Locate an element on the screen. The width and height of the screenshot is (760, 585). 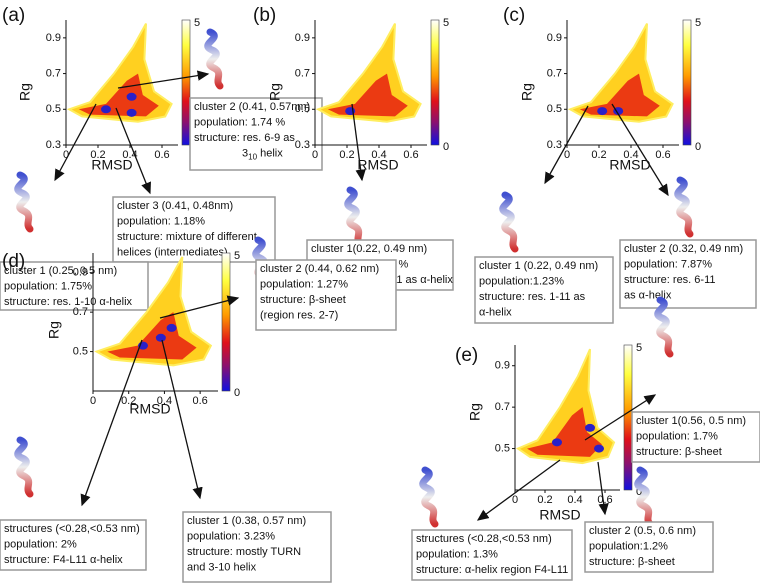
annotation-line: population: 1.75% is located at coordinates (48, 286).